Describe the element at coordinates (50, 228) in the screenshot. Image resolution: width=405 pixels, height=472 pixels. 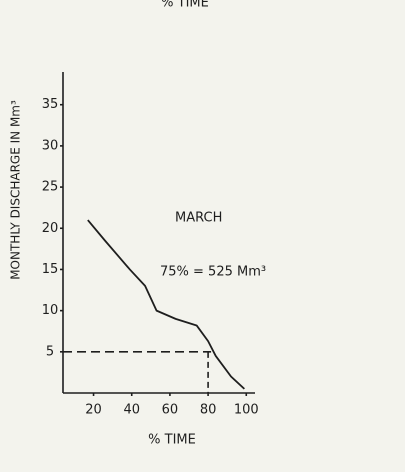
I see `y-tick-label: 20` at that location.